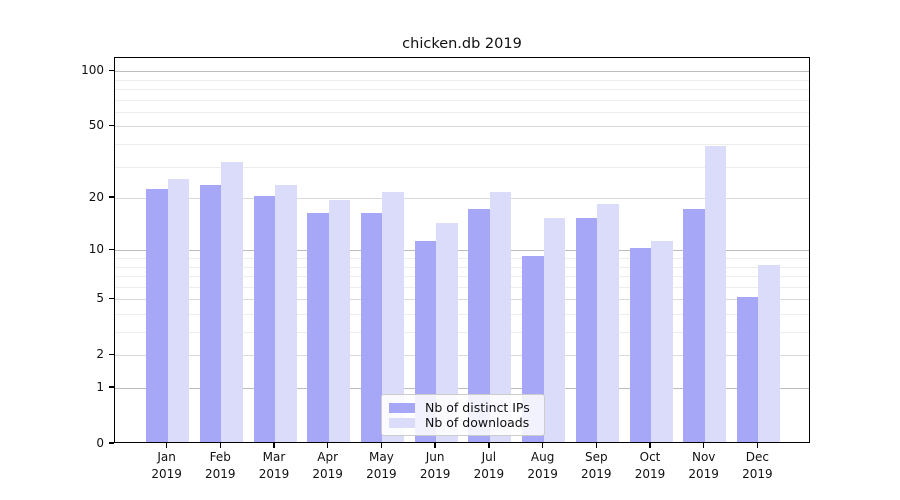 This screenshot has width=900, height=500. What do you see at coordinates (542, 465) in the screenshot?
I see `x-tick-label-aug: Aug 2019` at bounding box center [542, 465].